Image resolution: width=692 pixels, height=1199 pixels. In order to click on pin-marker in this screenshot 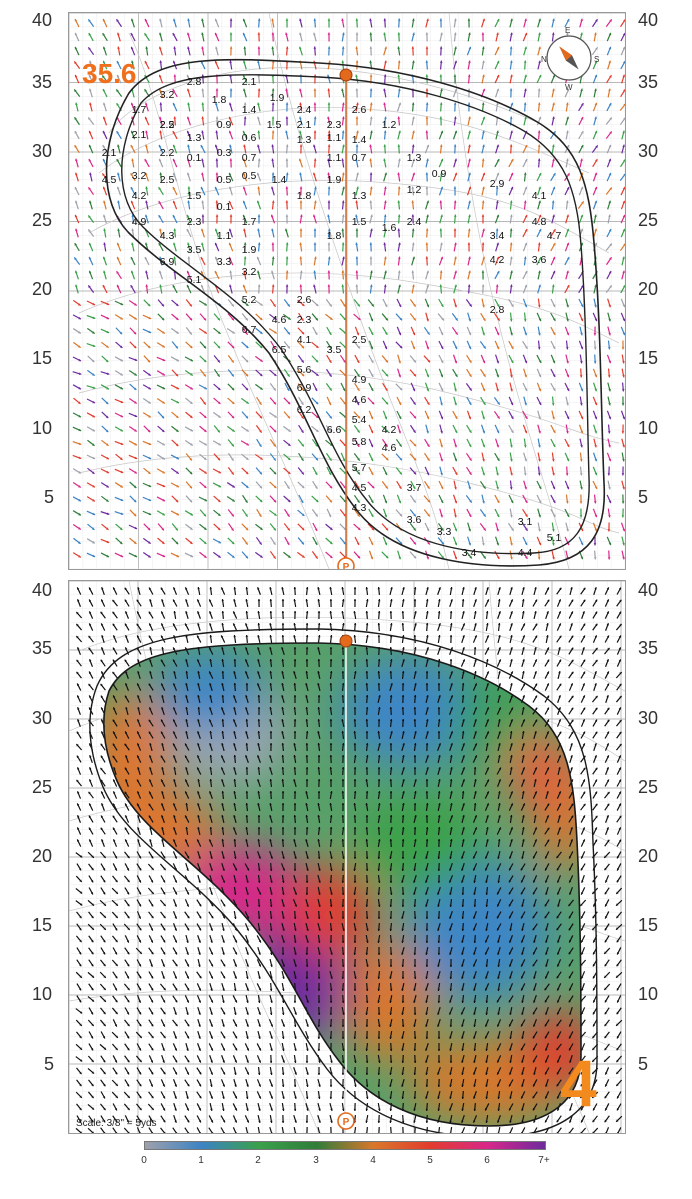, I will do `click(346, 75)`.